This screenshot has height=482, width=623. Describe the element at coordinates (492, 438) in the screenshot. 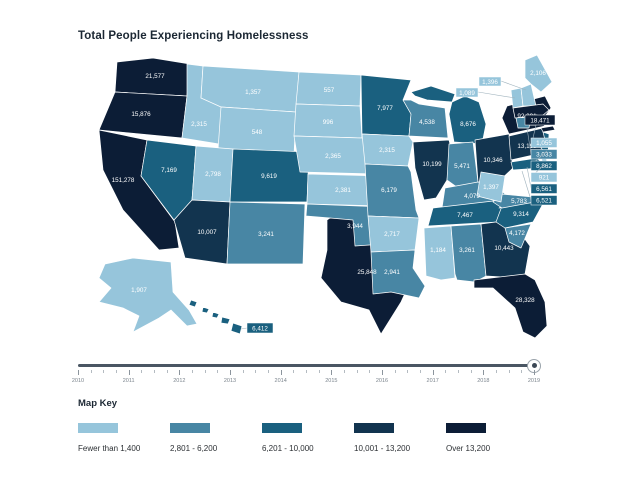

I see `legend-item: Over 13,200` at that location.